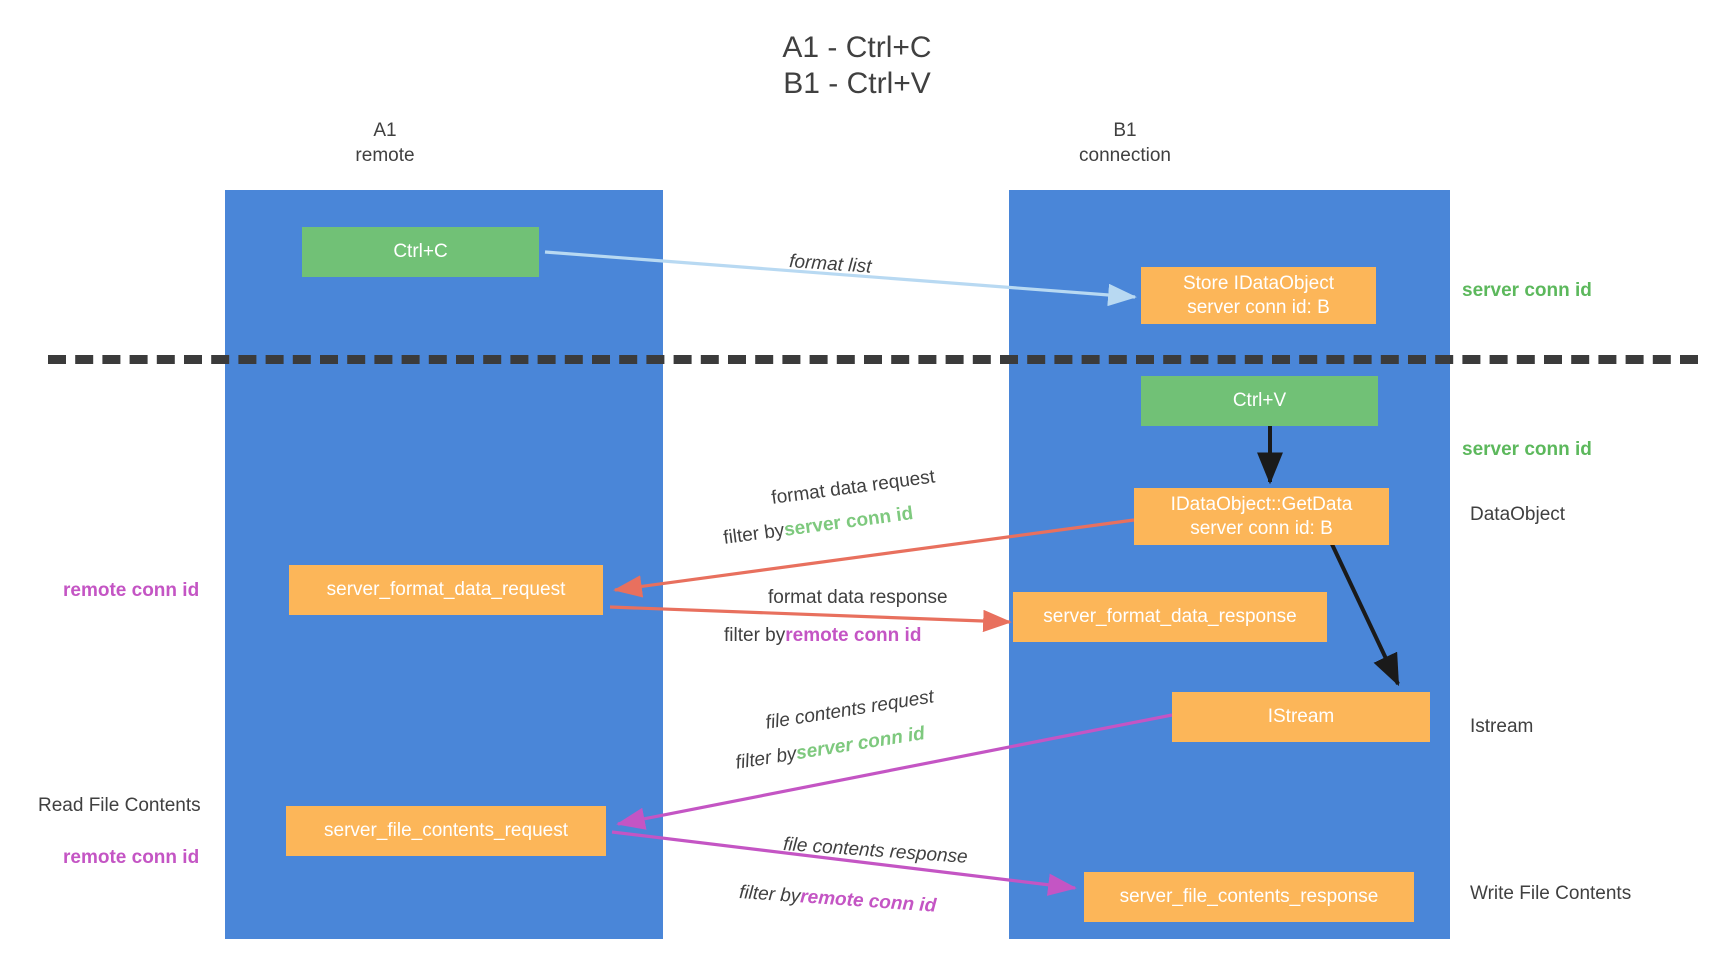  I want to click on box-getdata-line1: IDataObject::GetData, so click(1261, 504).